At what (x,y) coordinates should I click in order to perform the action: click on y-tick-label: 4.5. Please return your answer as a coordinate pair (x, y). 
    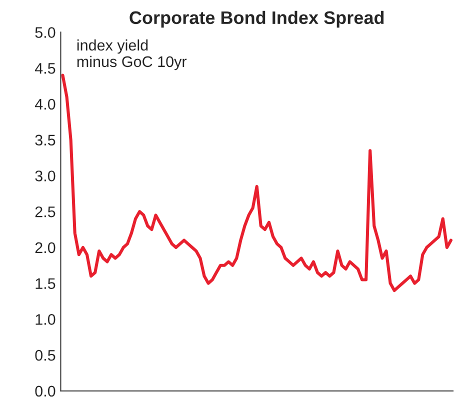
    Looking at the image, I should click on (45, 68).